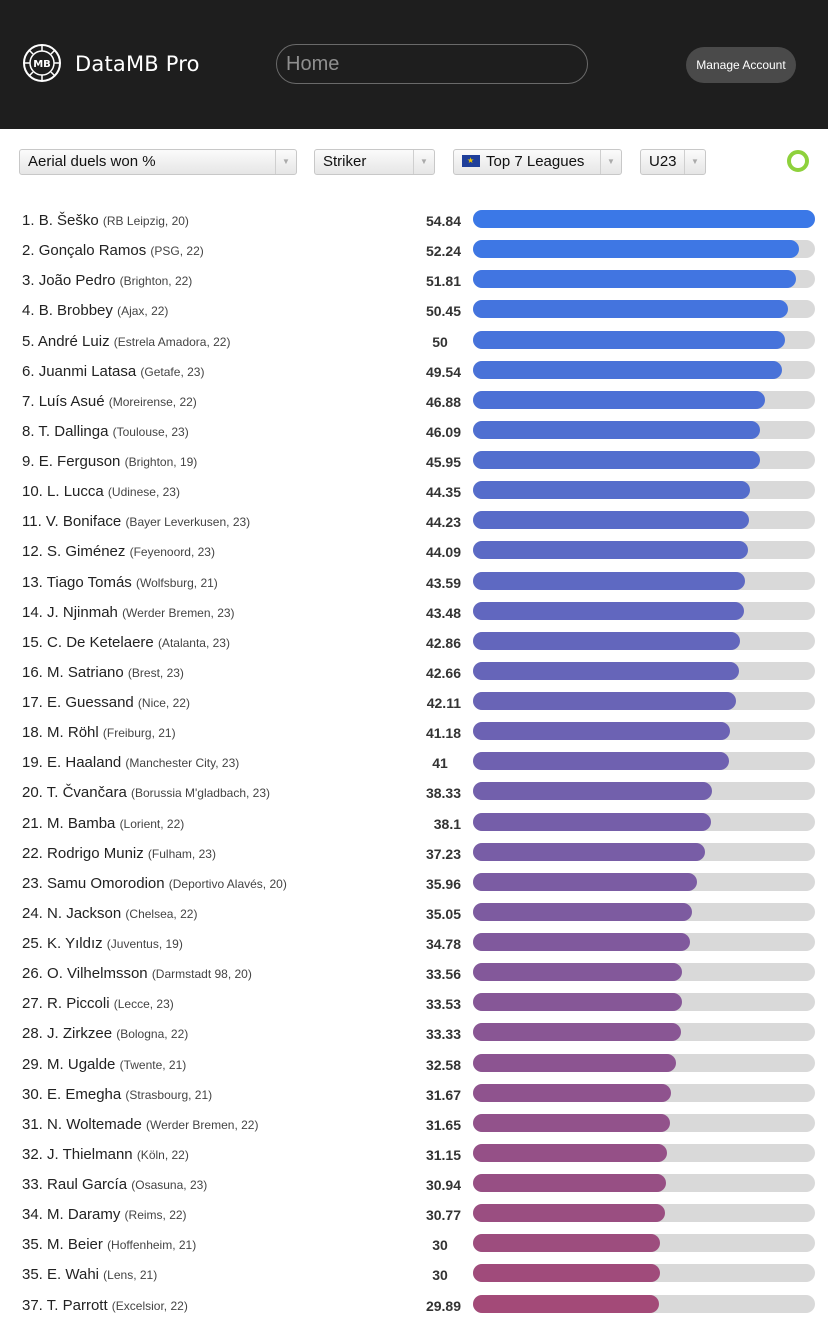  I want to click on player-label: 31. N. Woltemade (Werder Bremen, 22), so click(140, 1124).